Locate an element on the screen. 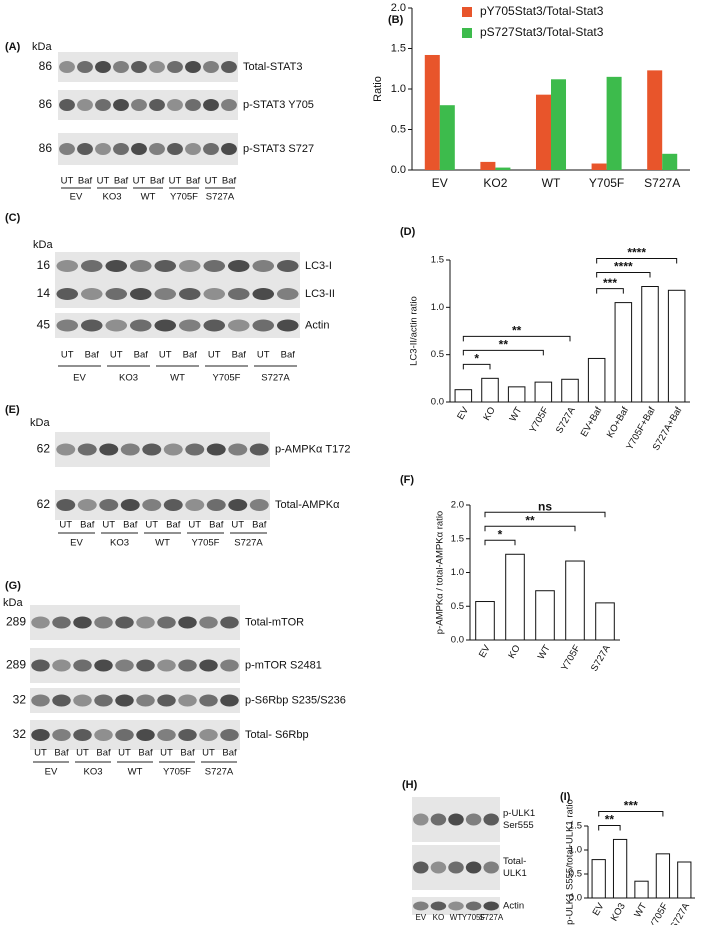 The image size is (709, 925). mw-label: 289 is located at coordinates (16, 665).